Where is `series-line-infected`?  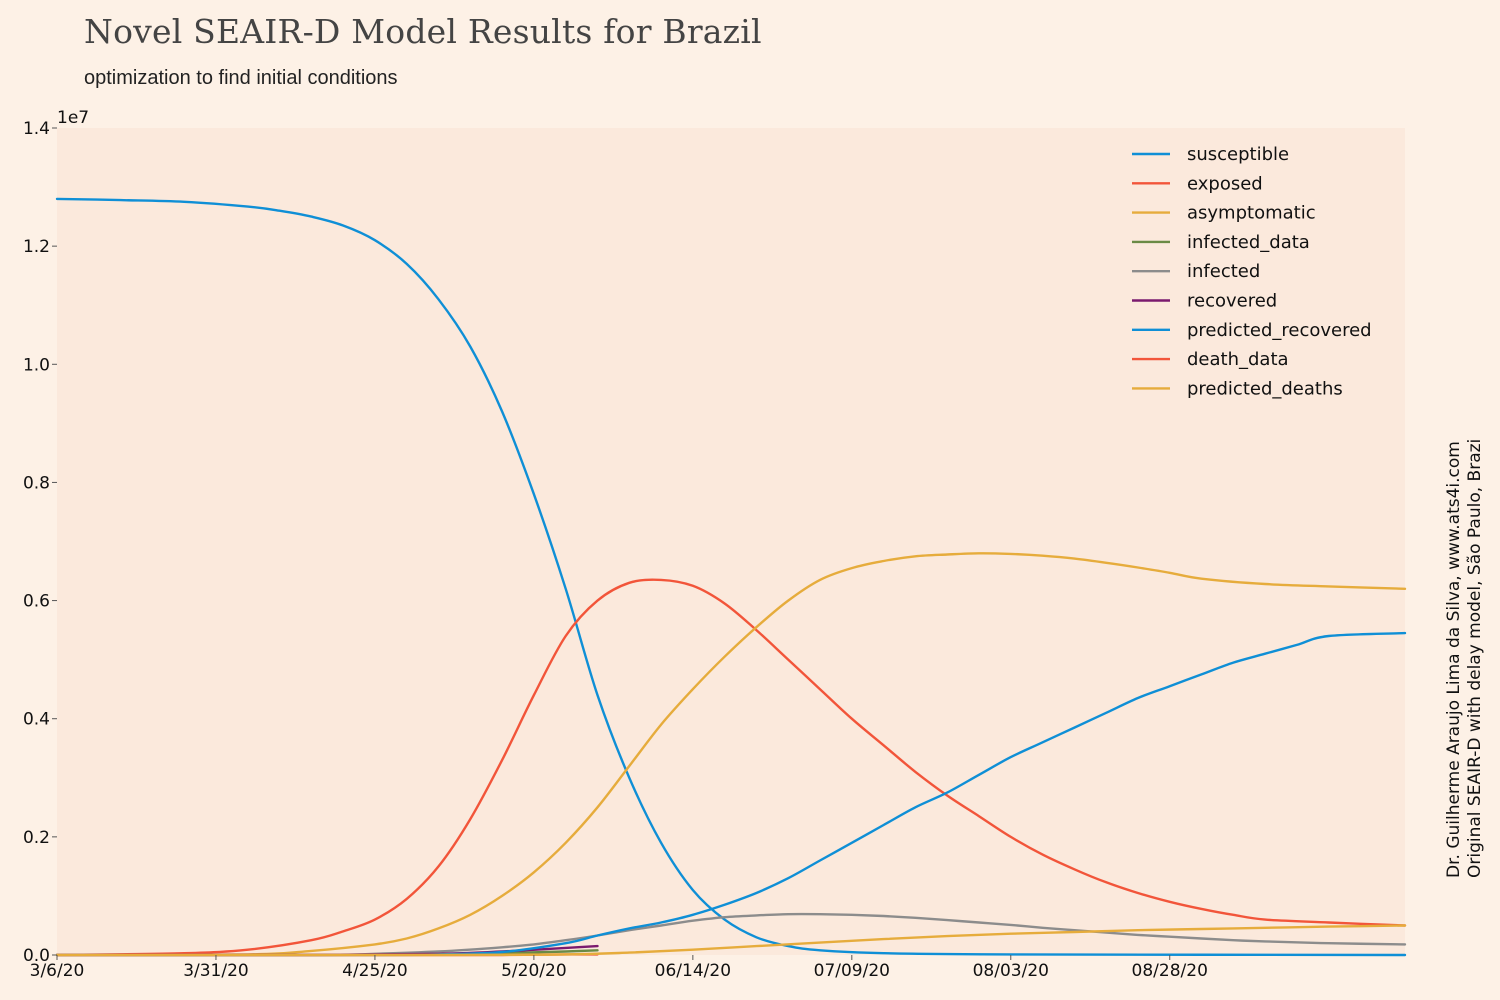 series-line-infected is located at coordinates (731, 934).